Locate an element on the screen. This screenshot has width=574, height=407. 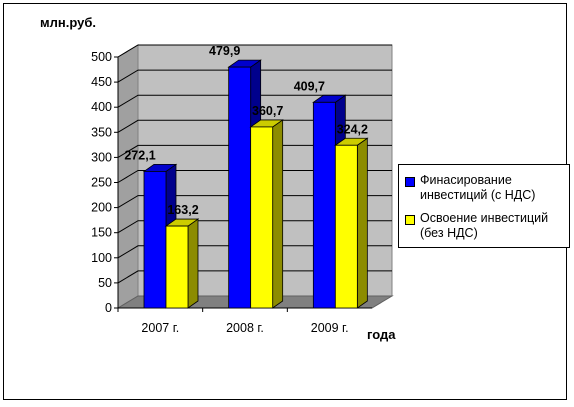
y-tick-label: 300 is located at coordinates (101, 157).